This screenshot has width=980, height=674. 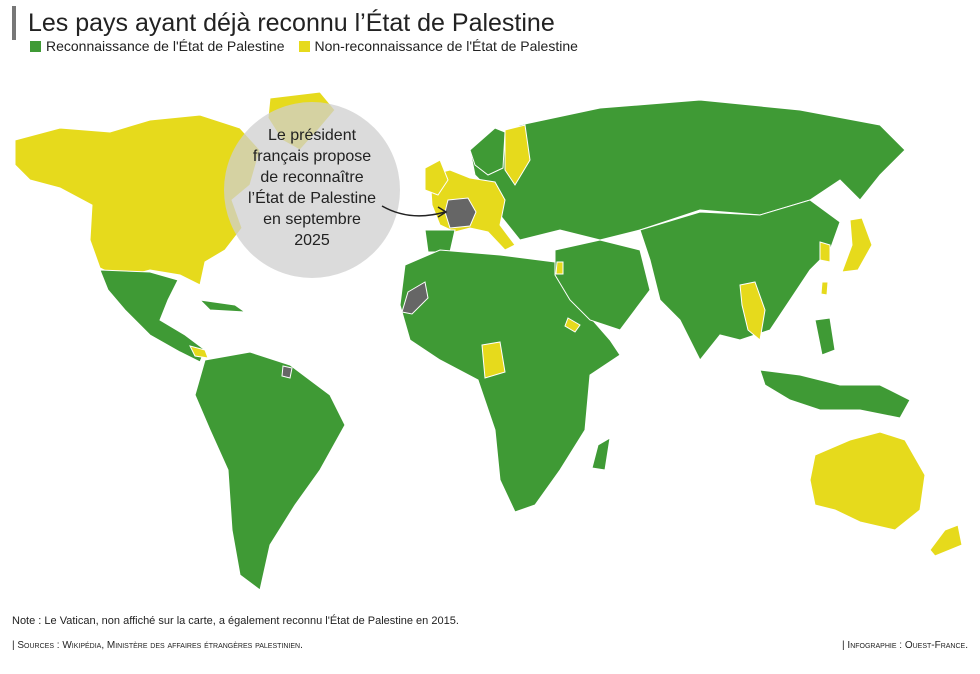 I want to click on taiwan, so click(x=824, y=288).